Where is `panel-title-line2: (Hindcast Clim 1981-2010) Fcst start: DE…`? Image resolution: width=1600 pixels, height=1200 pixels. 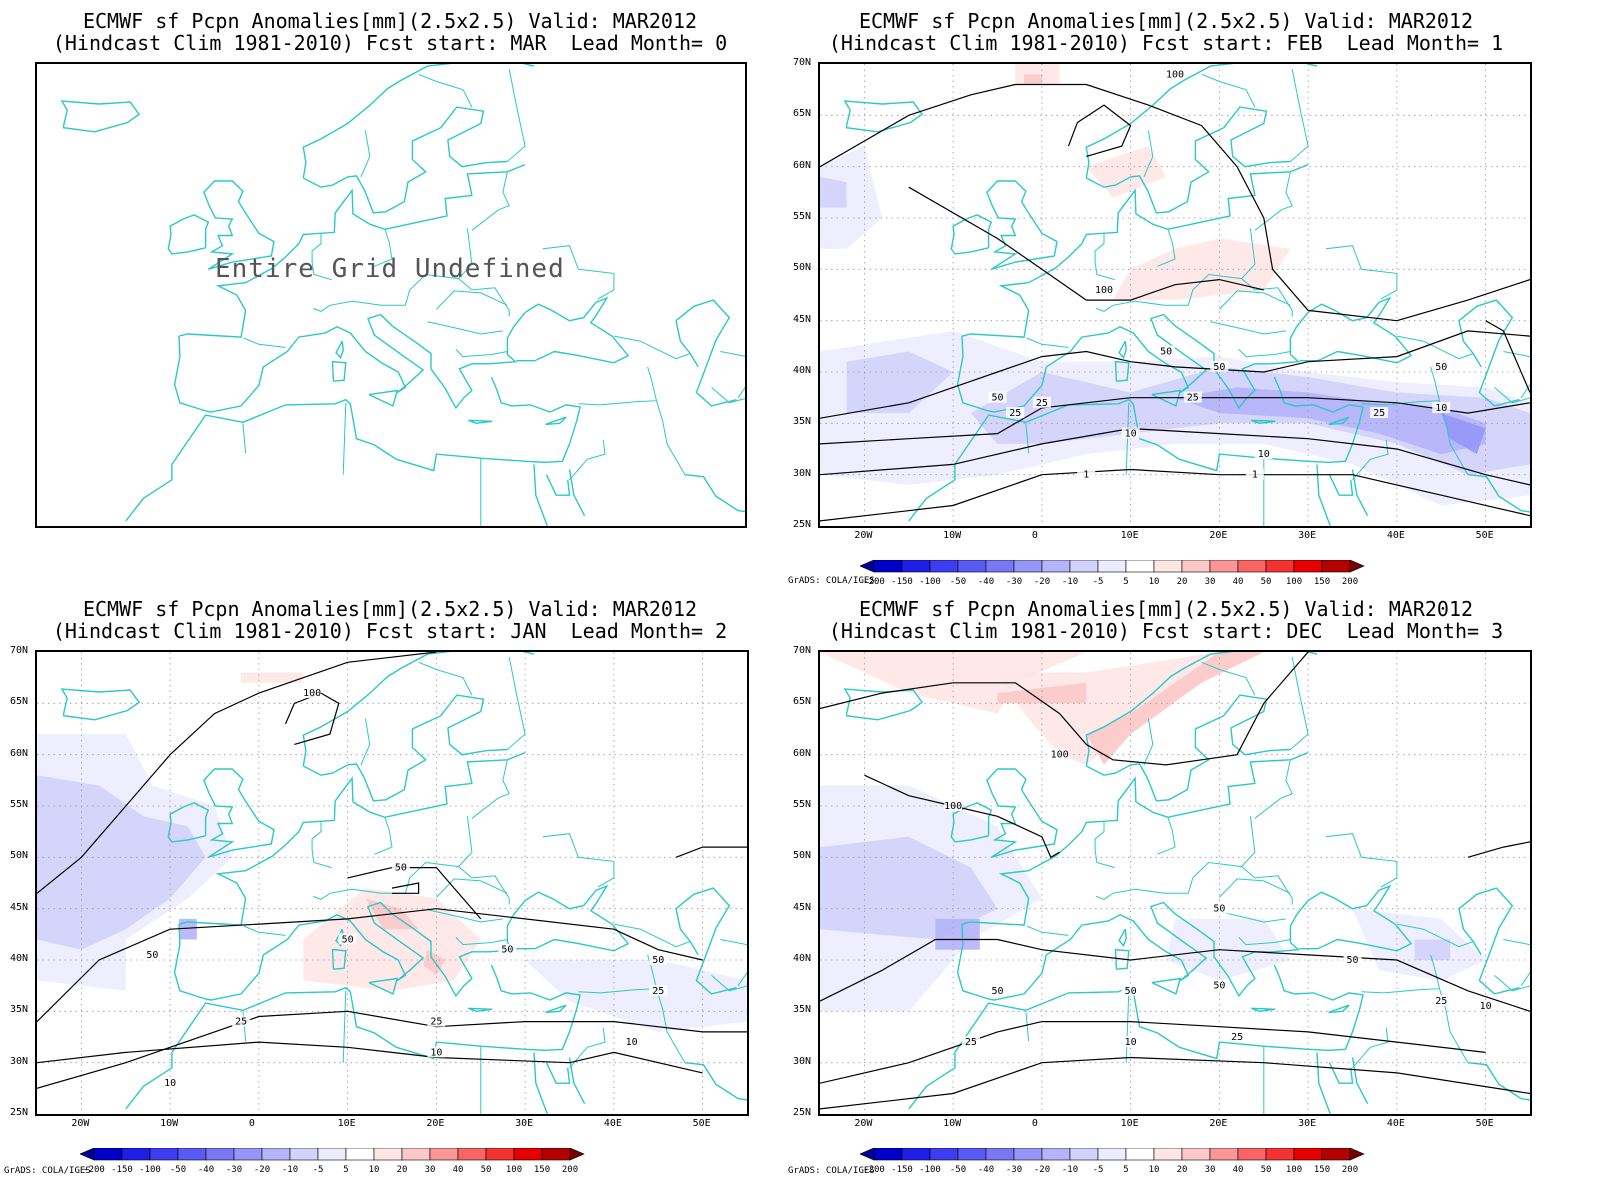 panel-title-line2: (Hindcast Clim 1981-2010) Fcst start: DE… is located at coordinates (1166, 631).